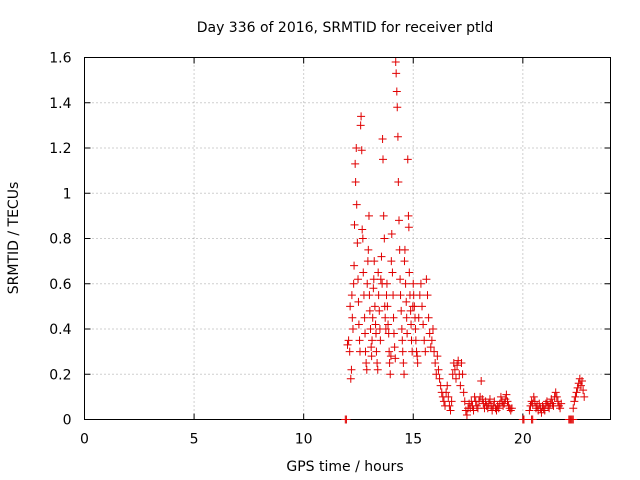  What do you see at coordinates (60, 104) in the screenshot?
I see `y-tick-label: 1.4` at bounding box center [60, 104].